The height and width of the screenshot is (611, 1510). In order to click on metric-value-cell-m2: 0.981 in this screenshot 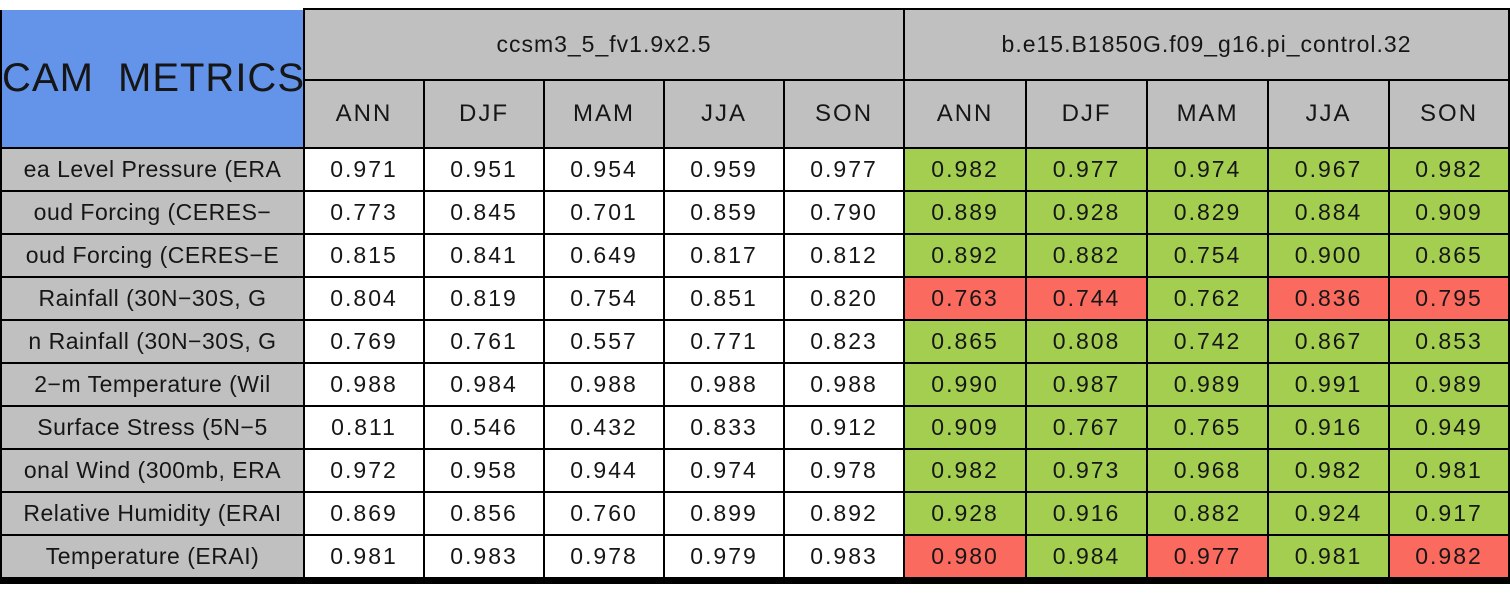, I will do `click(1329, 559)`.